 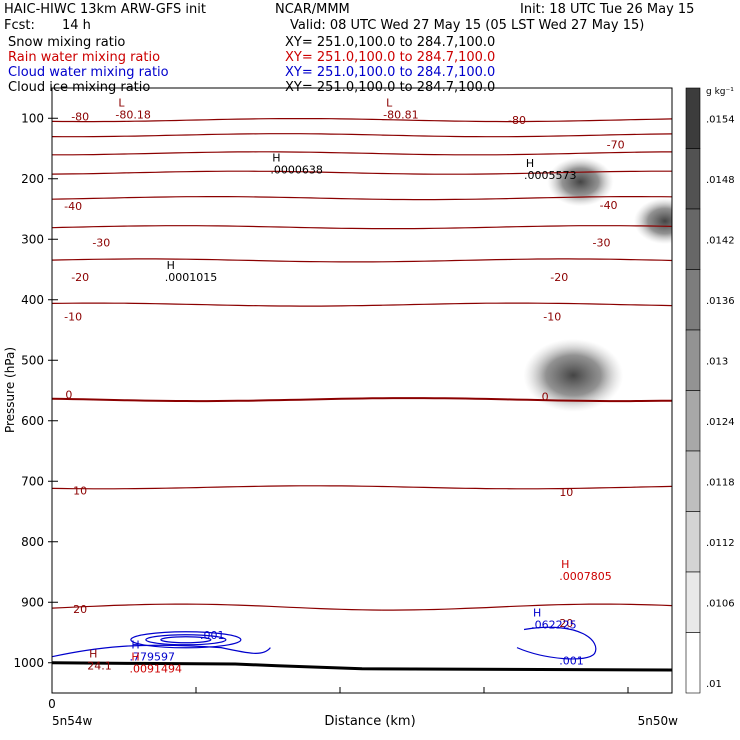 What do you see at coordinates (105, 9) in the screenshot?
I see `plot-title: HAIC-HIWC 13km ARW-GFS init` at bounding box center [105, 9].